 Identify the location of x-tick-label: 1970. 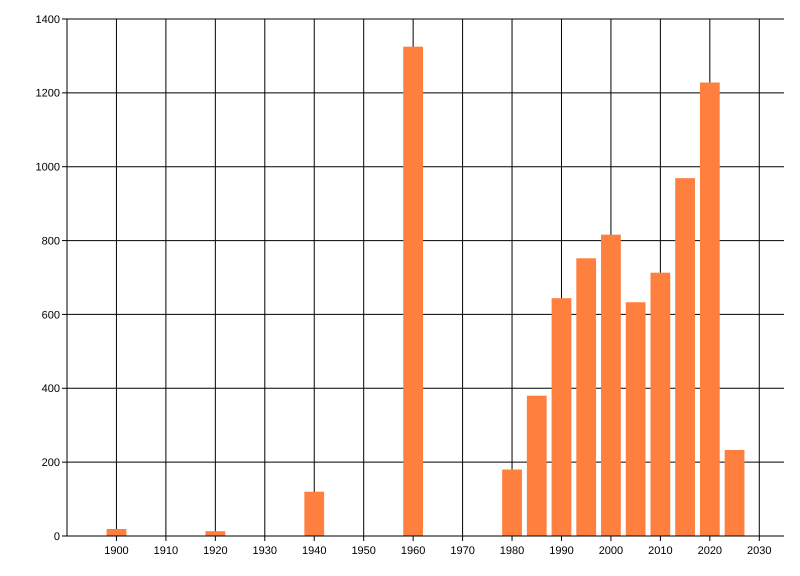
(462, 551).